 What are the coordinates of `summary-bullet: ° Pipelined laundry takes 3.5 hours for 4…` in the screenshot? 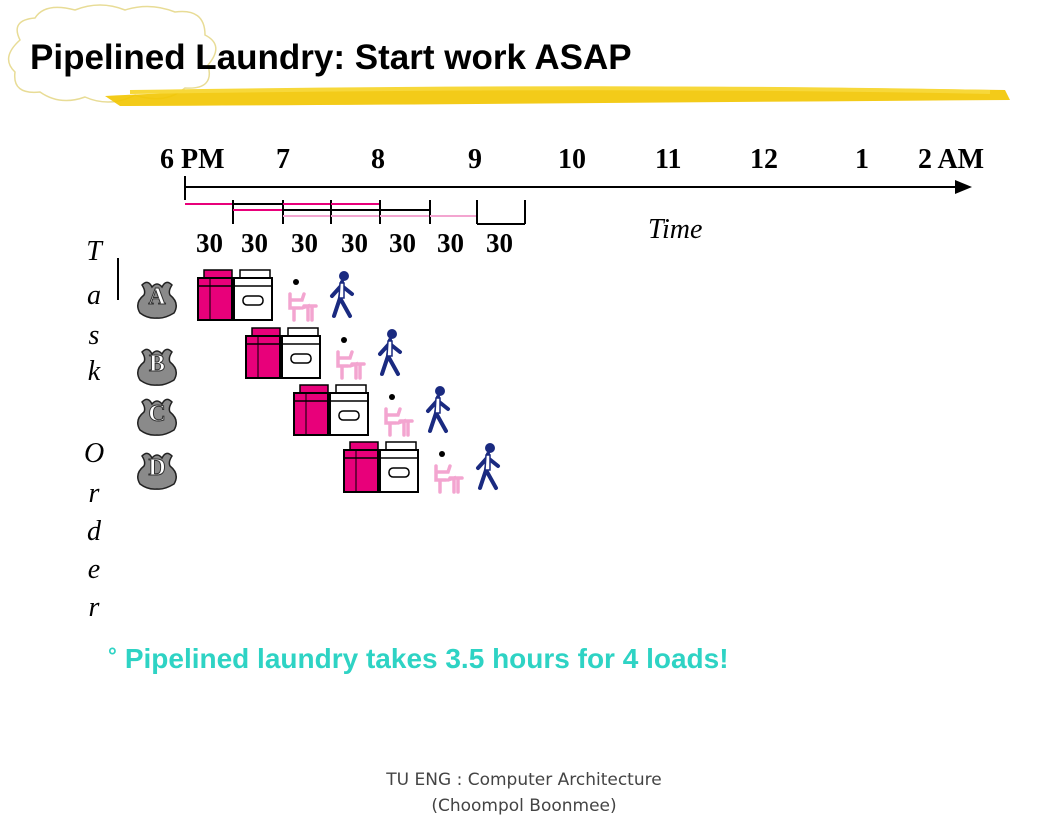 It's located at (418, 659).